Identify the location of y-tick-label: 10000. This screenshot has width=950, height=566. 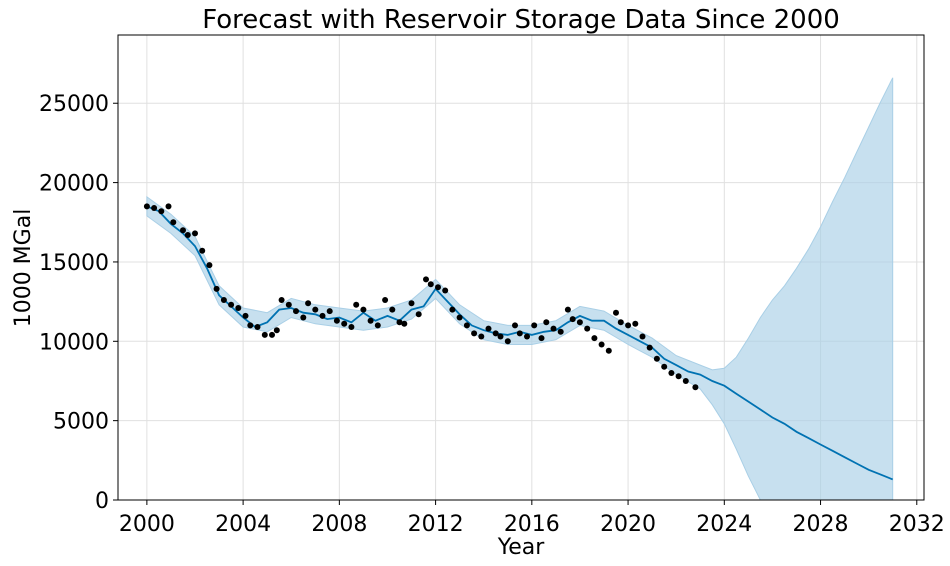
(74, 342).